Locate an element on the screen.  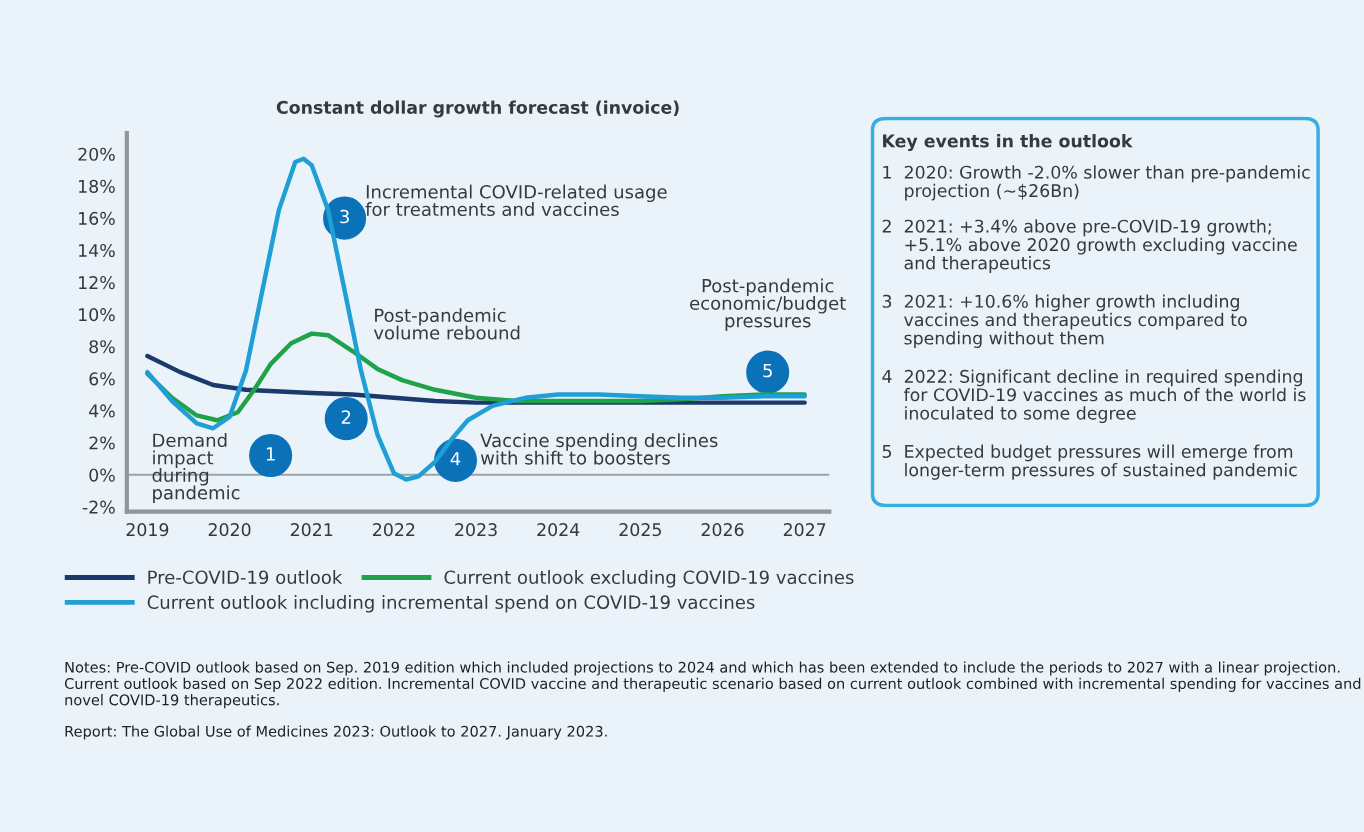
text: Report: The Global Use of Medicines 2023: Outlook to 2027. January 2023. is located at coordinates (336, 732).